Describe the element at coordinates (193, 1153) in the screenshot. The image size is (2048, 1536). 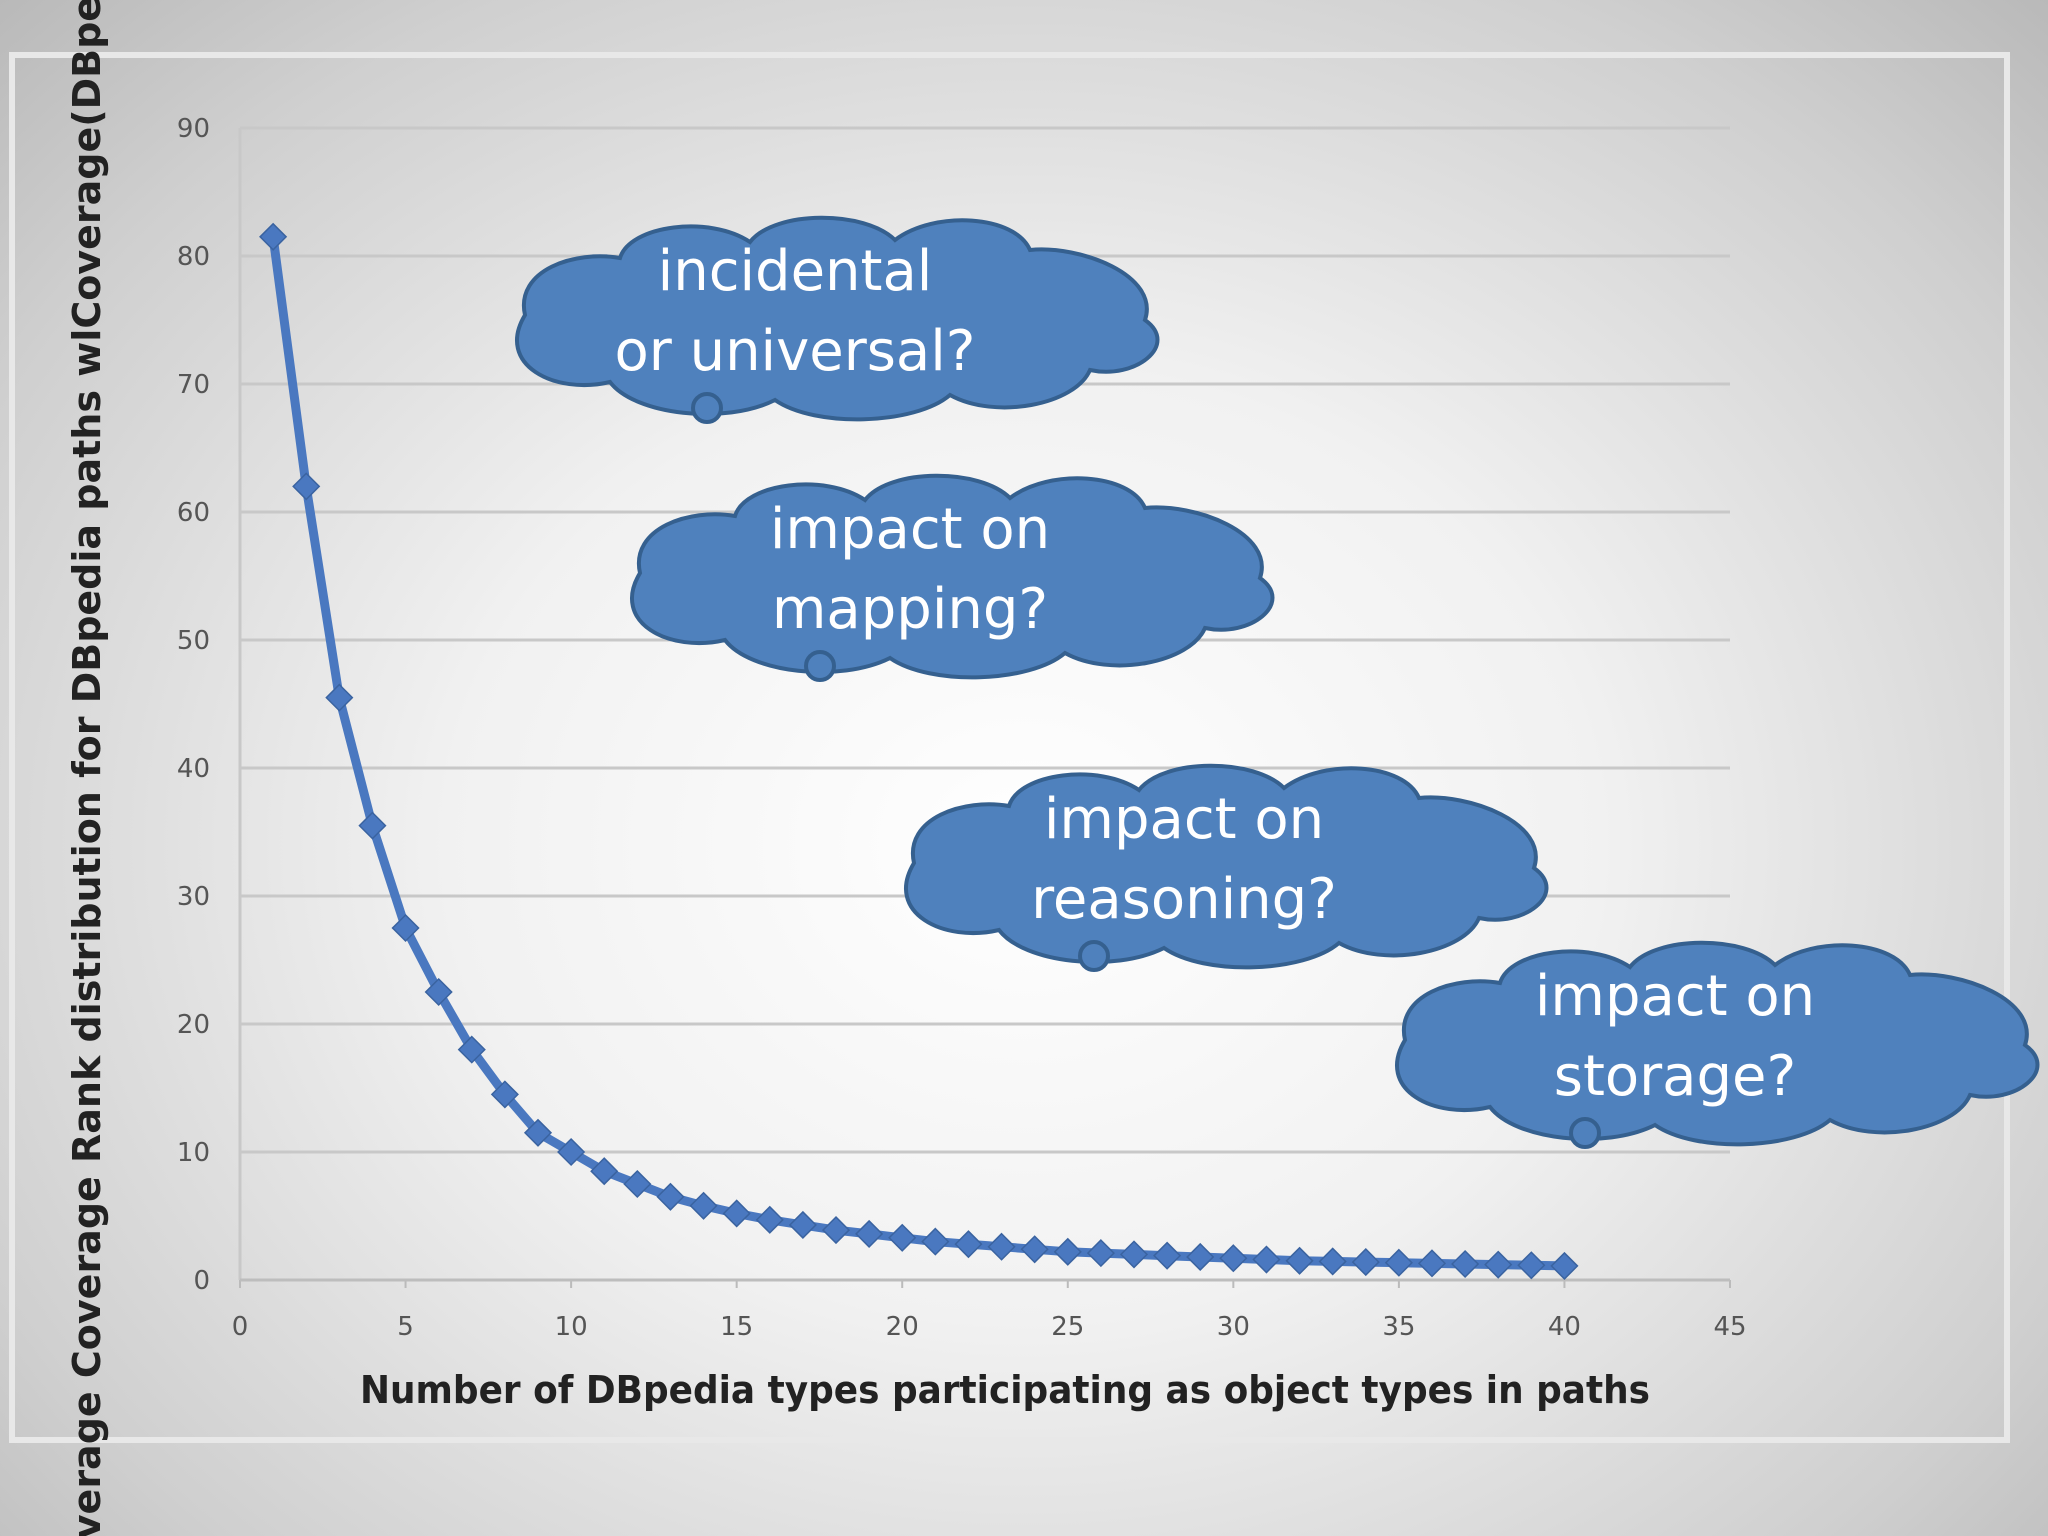
I see `y-tick-label: 10` at that location.